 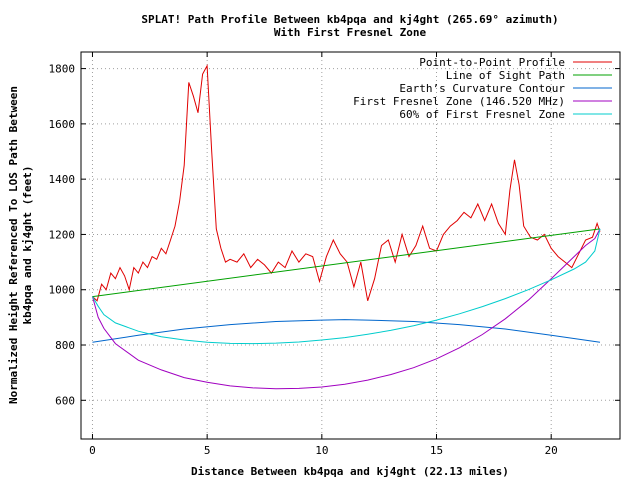 What do you see at coordinates (459, 101) in the screenshot?
I see `legend-label: First Fresnel Zone (146.520 MHz)` at bounding box center [459, 101].